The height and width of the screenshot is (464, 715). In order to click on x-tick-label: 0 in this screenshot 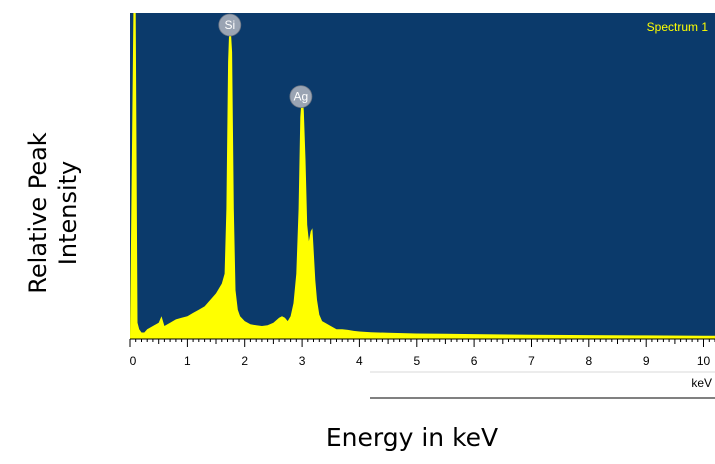, I will do `click(133, 361)`.